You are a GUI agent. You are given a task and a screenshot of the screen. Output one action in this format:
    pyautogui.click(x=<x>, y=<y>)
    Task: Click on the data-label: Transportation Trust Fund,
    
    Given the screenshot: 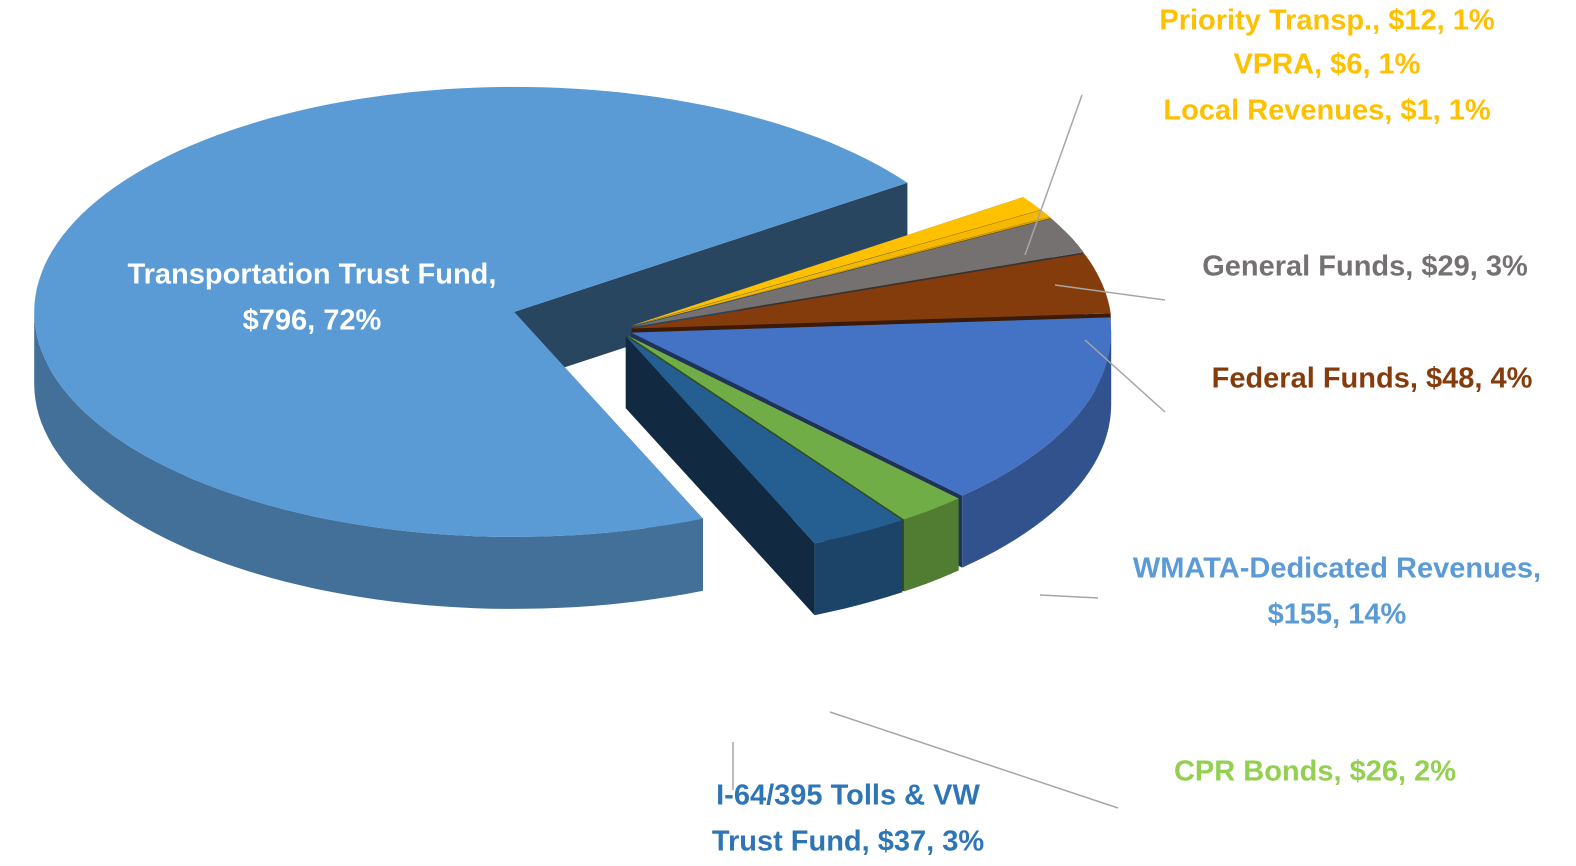 What is the action you would take?
    pyautogui.click(x=312, y=275)
    